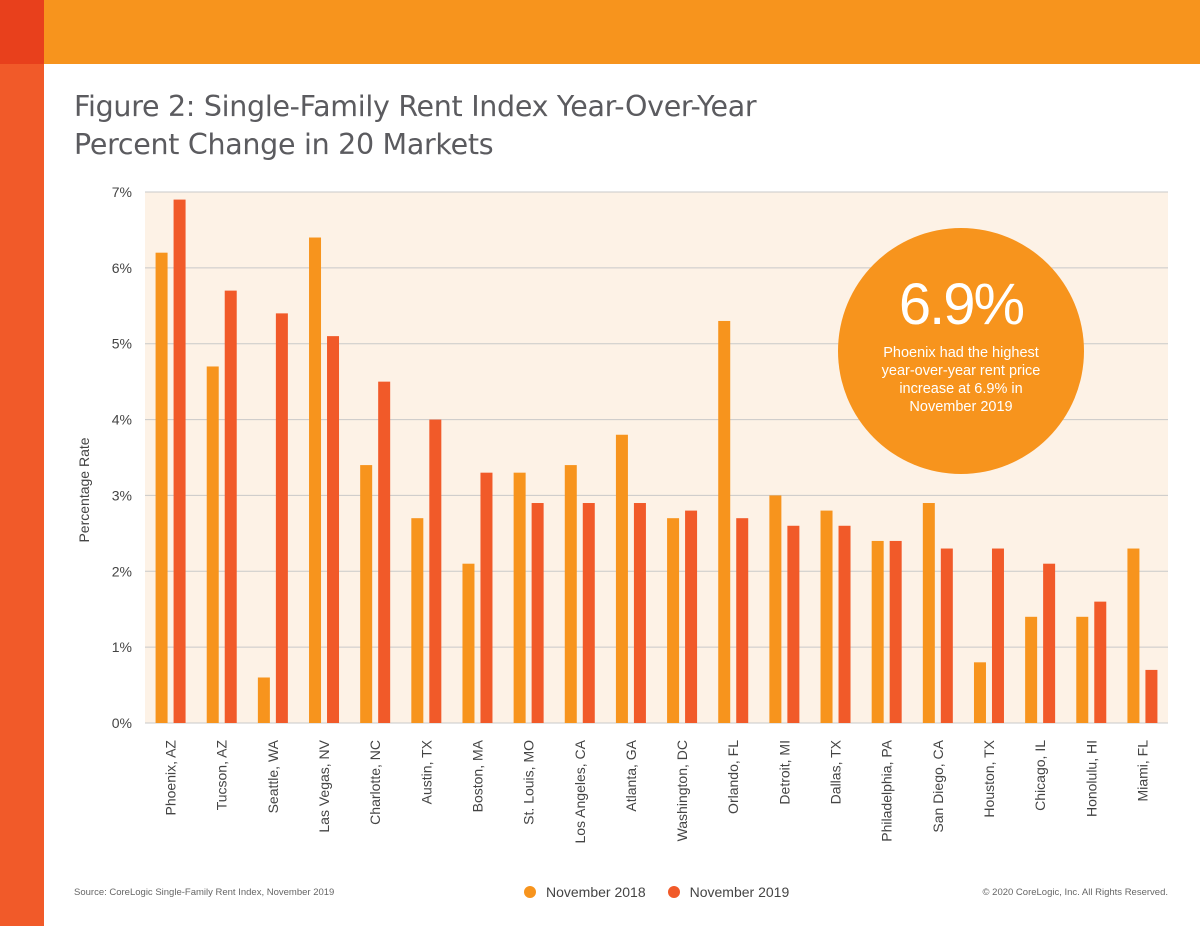 This screenshot has height=926, width=1200. Describe the element at coordinates (784, 772) in the screenshot. I see `x-tick-label: Detroit, MI` at that location.